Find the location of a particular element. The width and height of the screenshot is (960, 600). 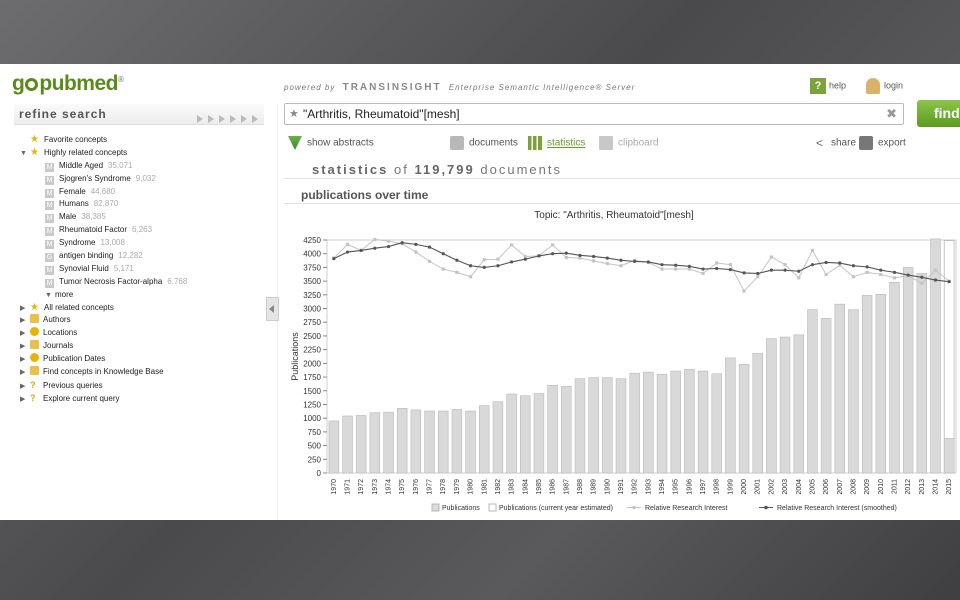

tree-section-item: ▶ Locations is located at coordinates (145, 333).